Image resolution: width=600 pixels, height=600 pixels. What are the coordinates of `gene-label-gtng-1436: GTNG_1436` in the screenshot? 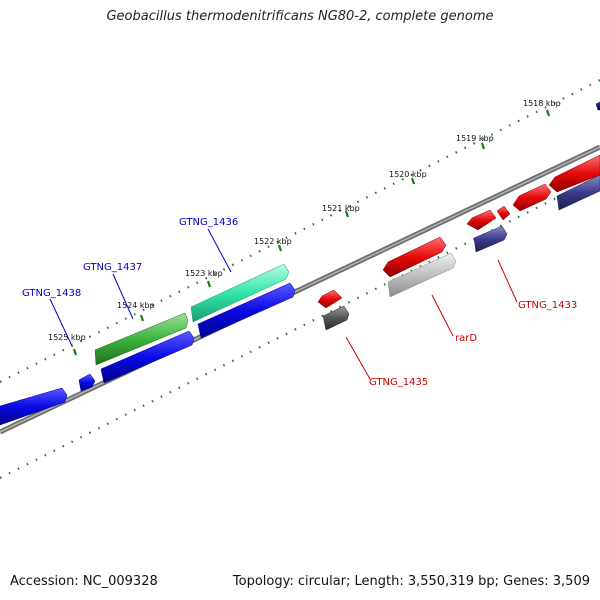 It's located at (208, 222).